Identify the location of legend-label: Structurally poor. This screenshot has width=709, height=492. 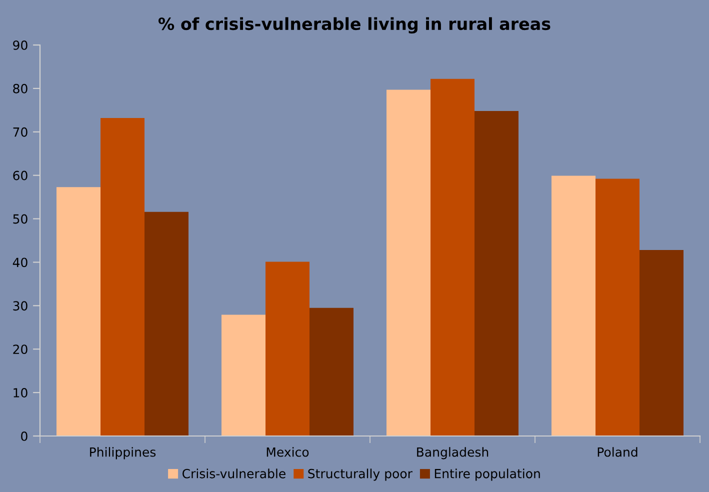
(360, 474).